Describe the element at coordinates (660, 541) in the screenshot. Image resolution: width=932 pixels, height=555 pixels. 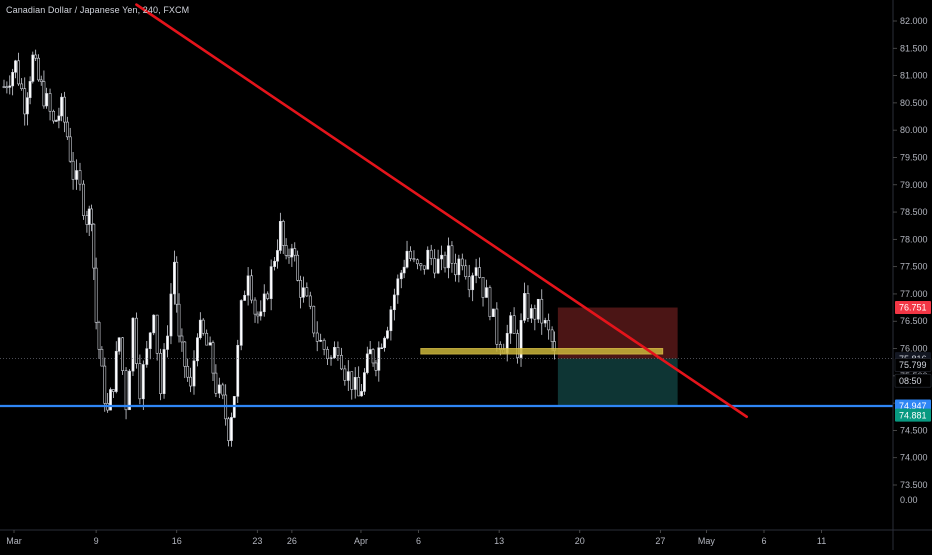
I see `x-tick-label: 27` at that location.